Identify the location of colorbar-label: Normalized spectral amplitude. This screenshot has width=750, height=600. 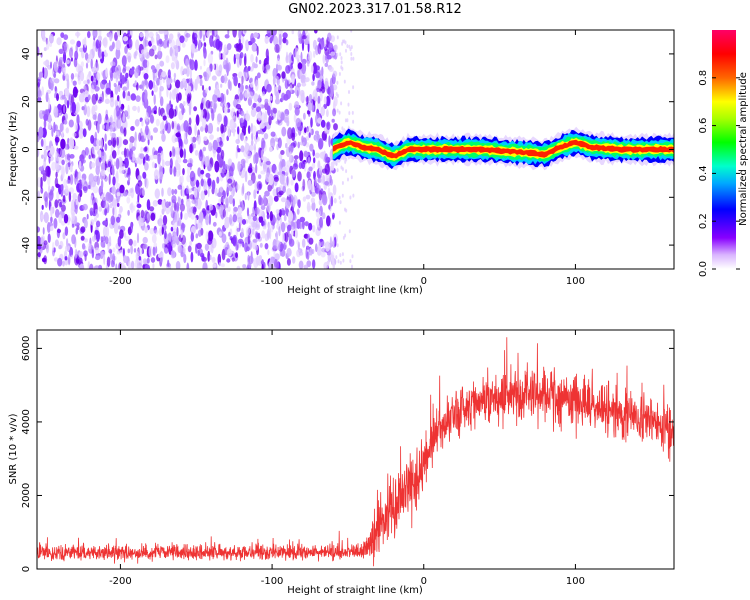
(743, 149).